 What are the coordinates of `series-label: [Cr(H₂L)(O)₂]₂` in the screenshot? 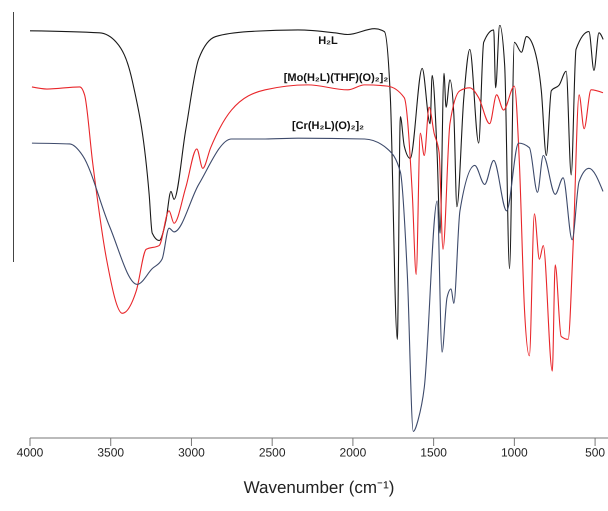 It's located at (328, 126).